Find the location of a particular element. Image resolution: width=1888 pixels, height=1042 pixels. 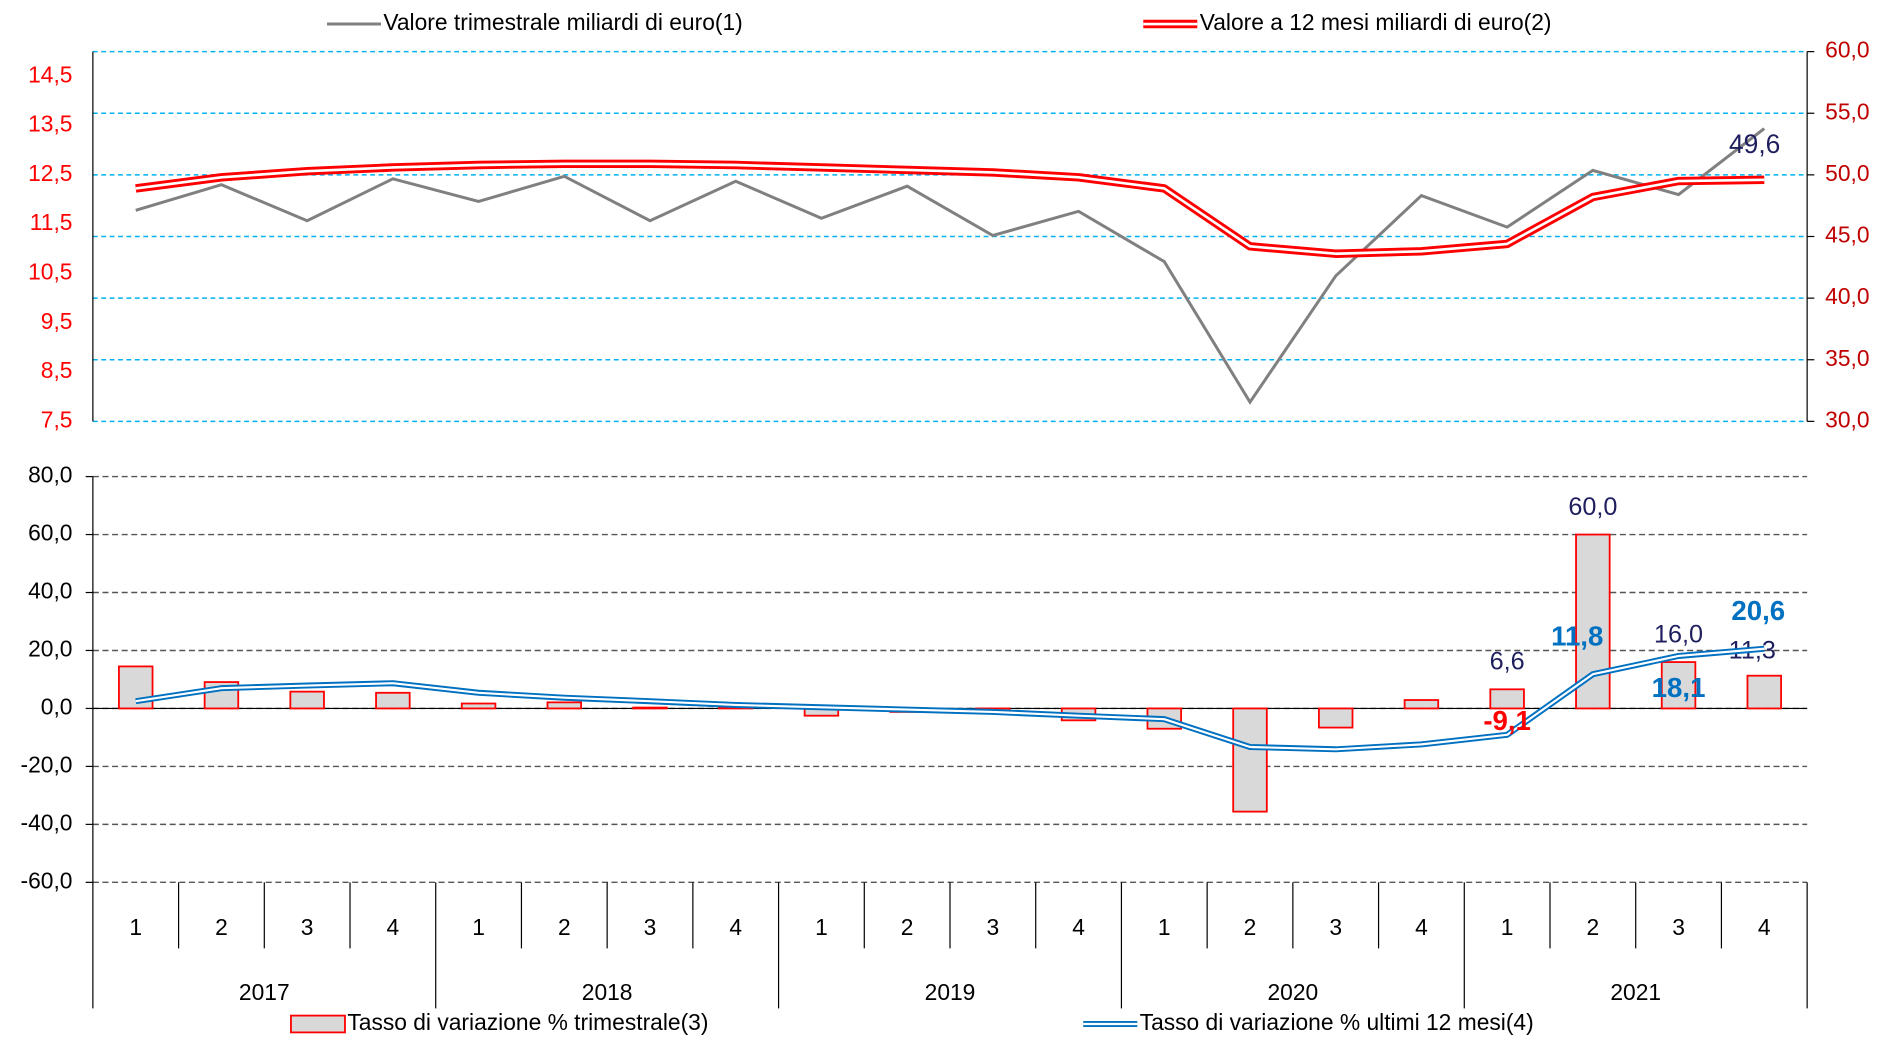

x-group-label: 2017 is located at coordinates (264, 992).